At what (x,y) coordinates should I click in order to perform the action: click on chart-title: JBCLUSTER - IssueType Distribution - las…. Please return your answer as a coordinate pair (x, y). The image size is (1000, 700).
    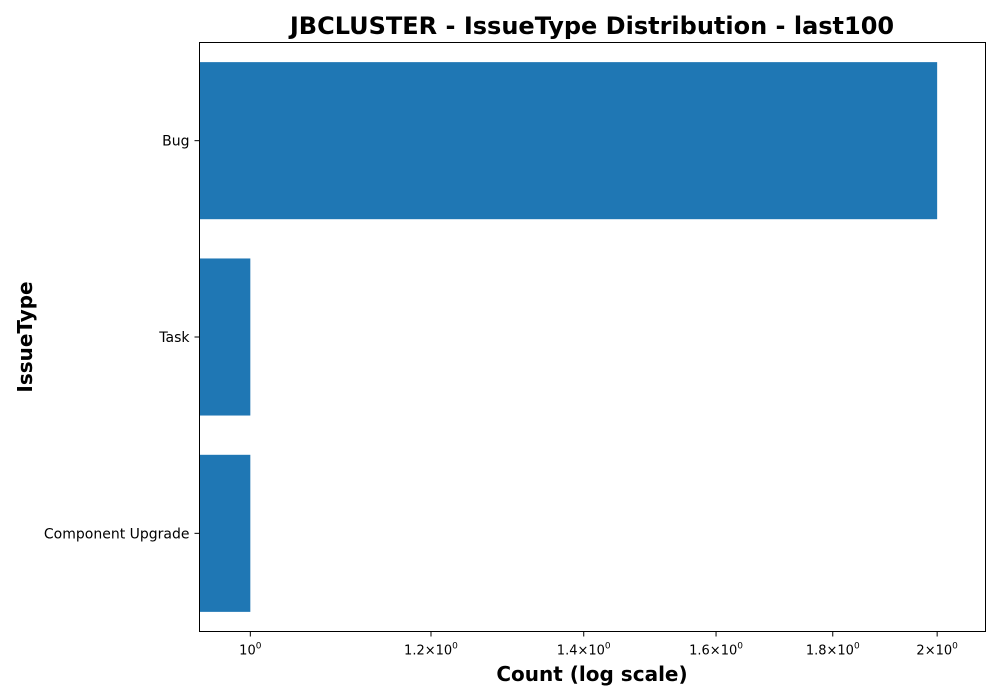
    Looking at the image, I should click on (591, 26).